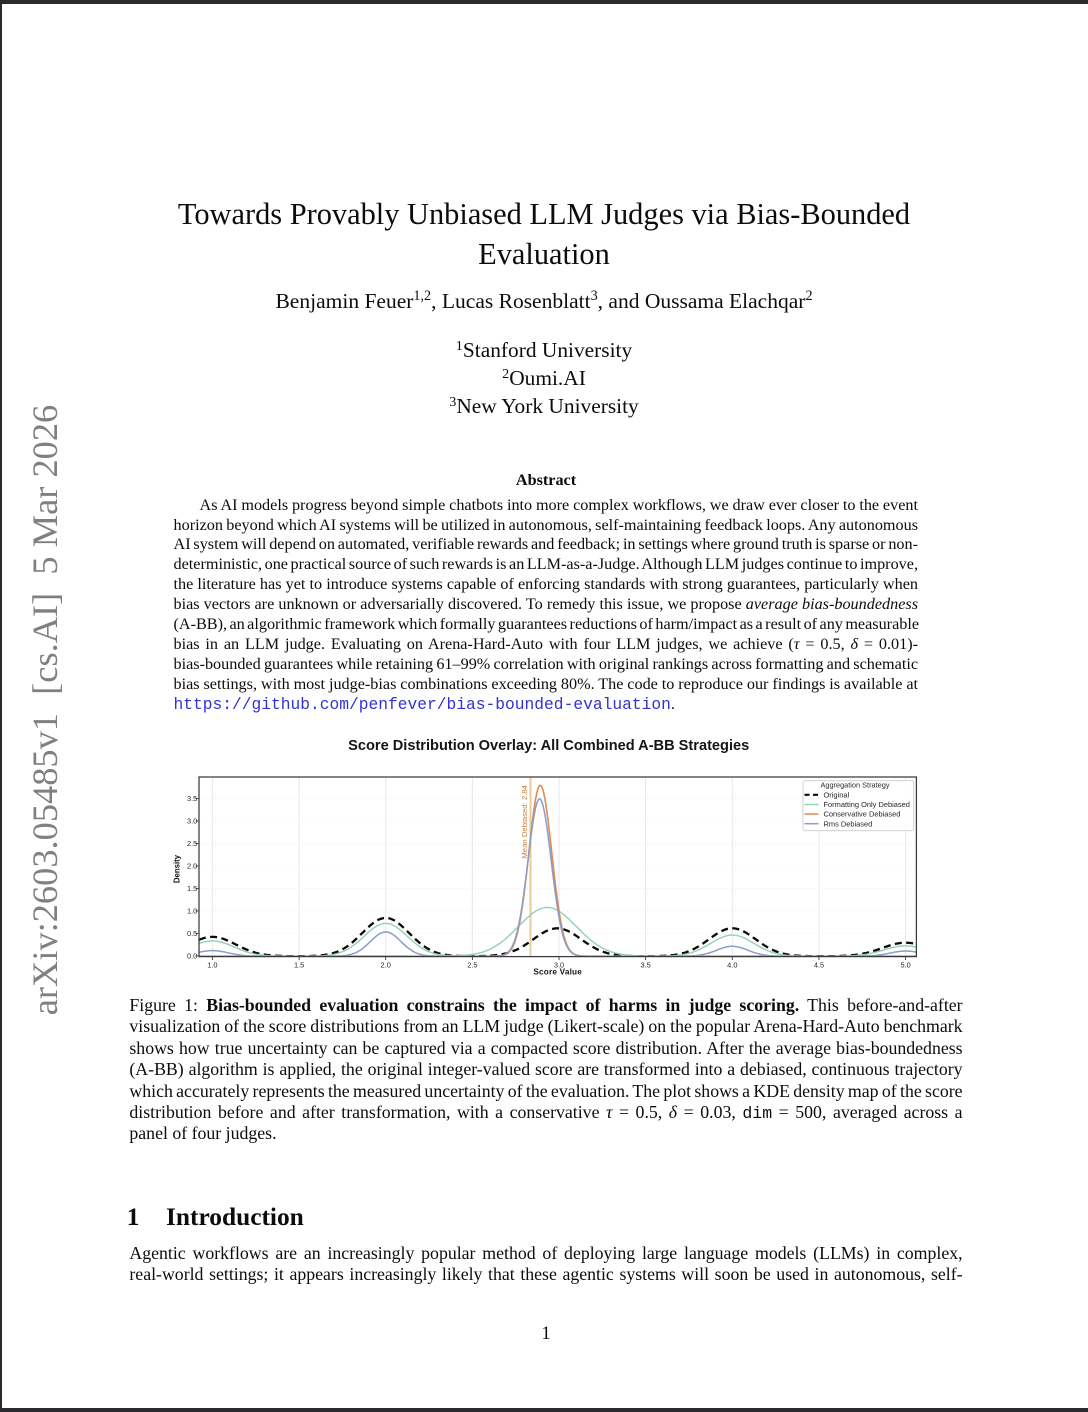  What do you see at coordinates (732, 965) in the screenshot?
I see `svg-text: 4.0` at bounding box center [732, 965].